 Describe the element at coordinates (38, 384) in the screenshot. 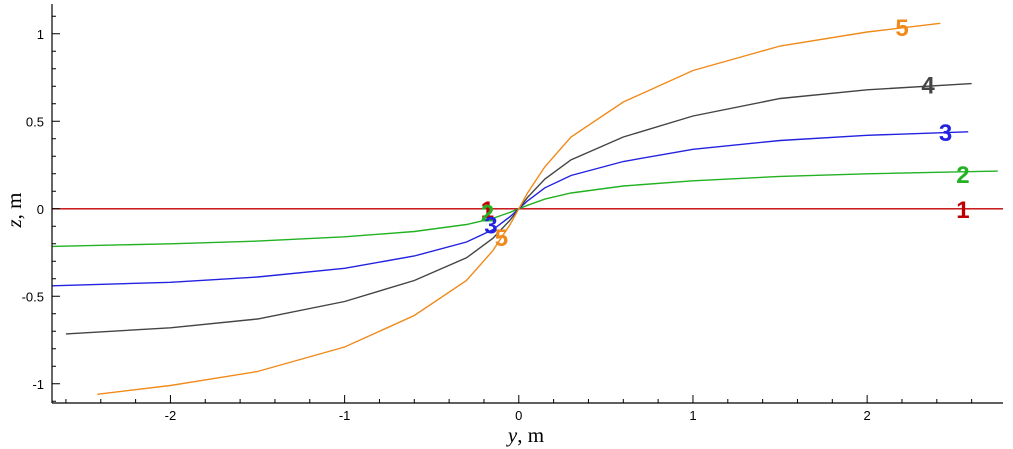

I see `y-tick-label: -1` at that location.